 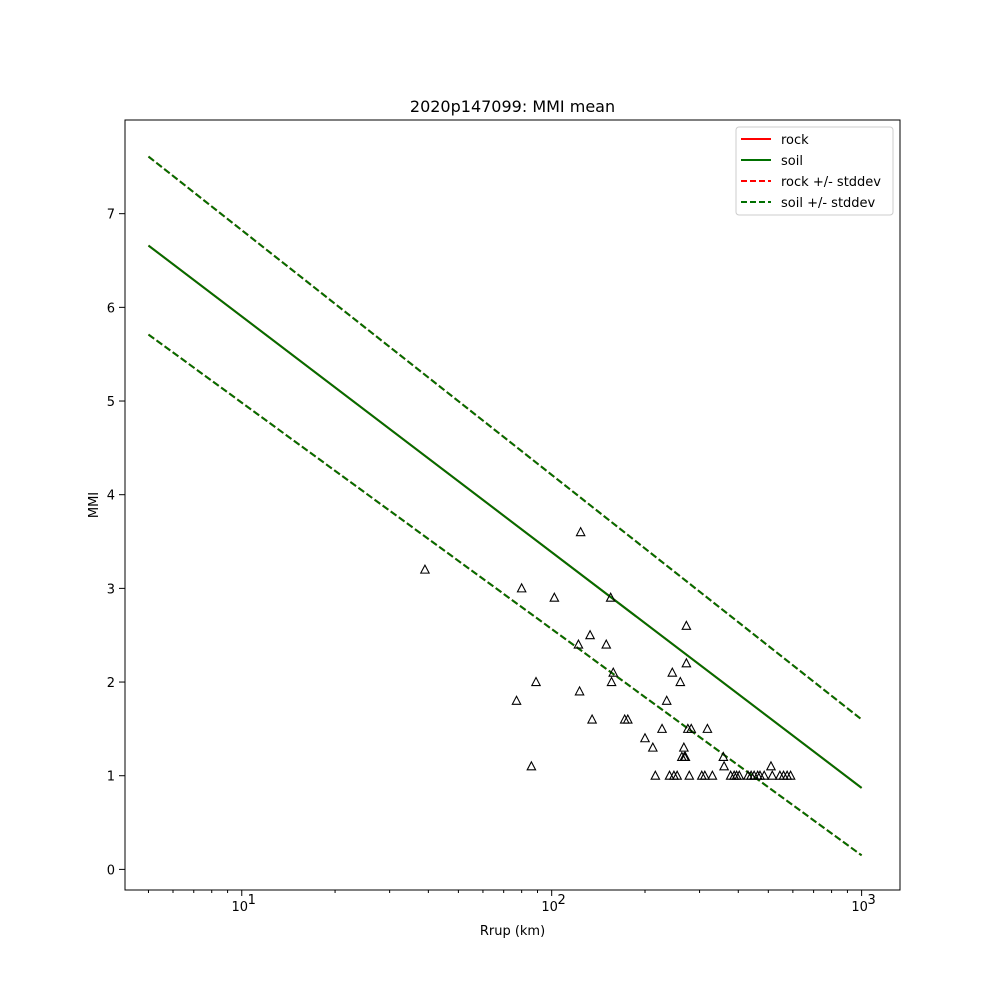 I want to click on y-tick-label: 4, so click(x=111, y=496).